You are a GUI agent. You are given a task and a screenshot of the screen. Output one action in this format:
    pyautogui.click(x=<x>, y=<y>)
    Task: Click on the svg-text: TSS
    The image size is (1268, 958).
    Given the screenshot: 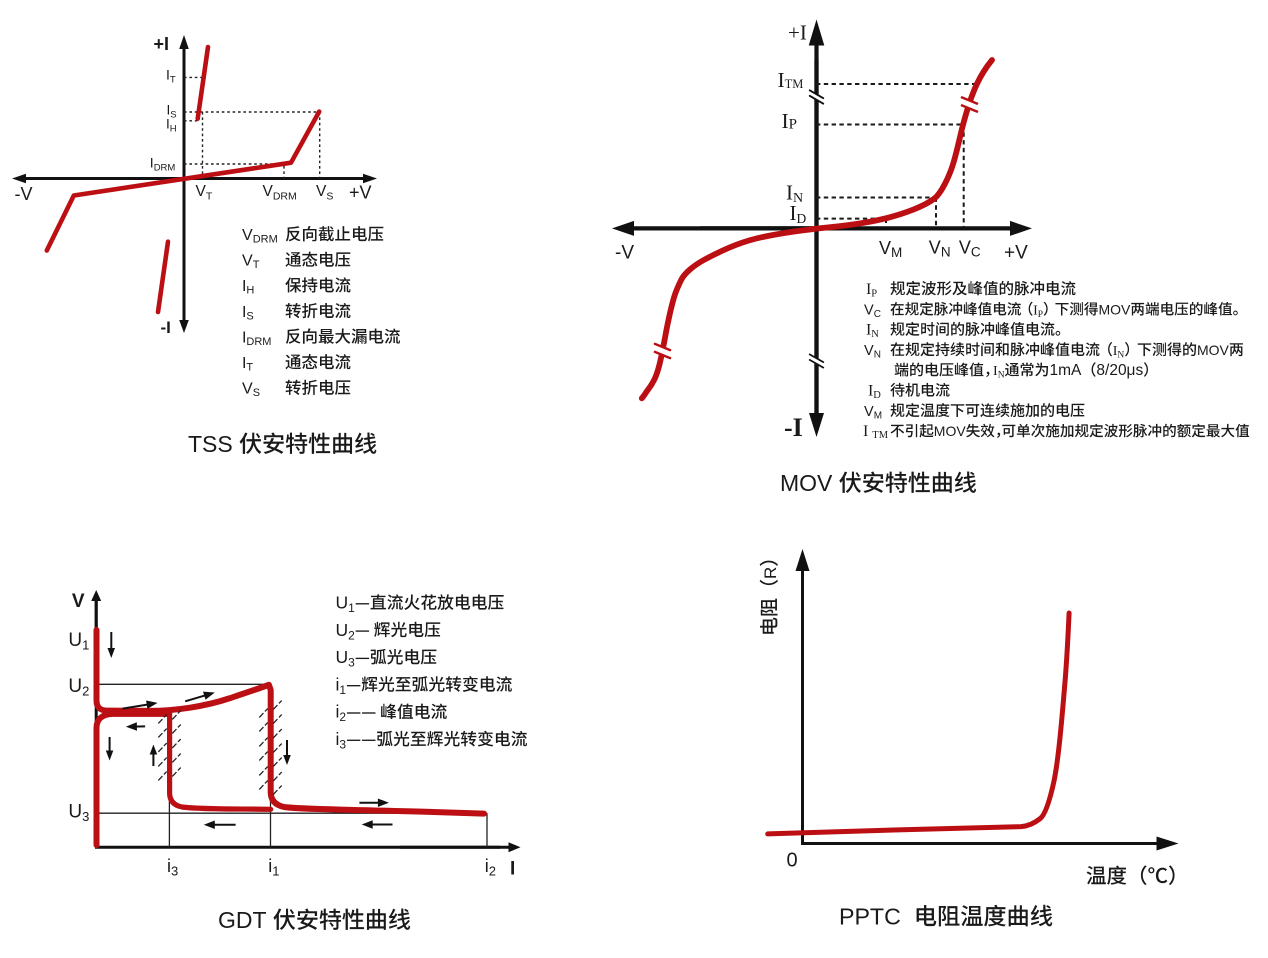 What is the action you would take?
    pyautogui.click(x=210, y=444)
    